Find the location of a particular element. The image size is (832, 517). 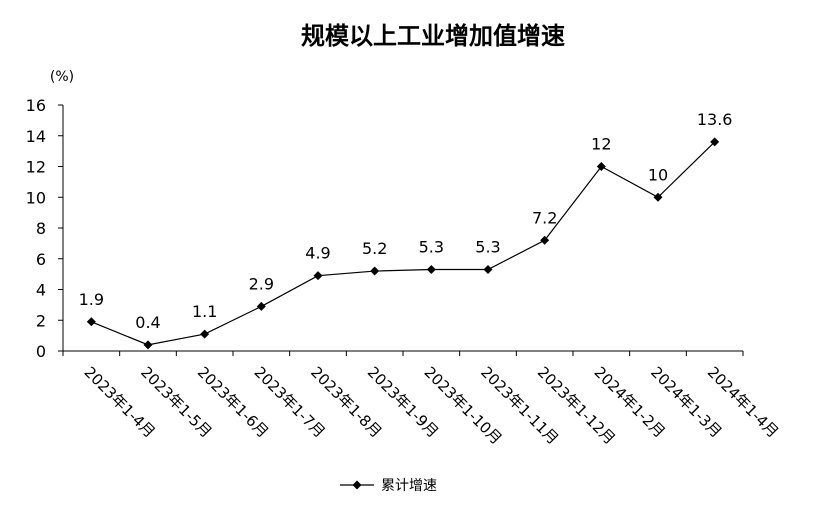

y-tick-label: 14 is located at coordinates (36, 136).